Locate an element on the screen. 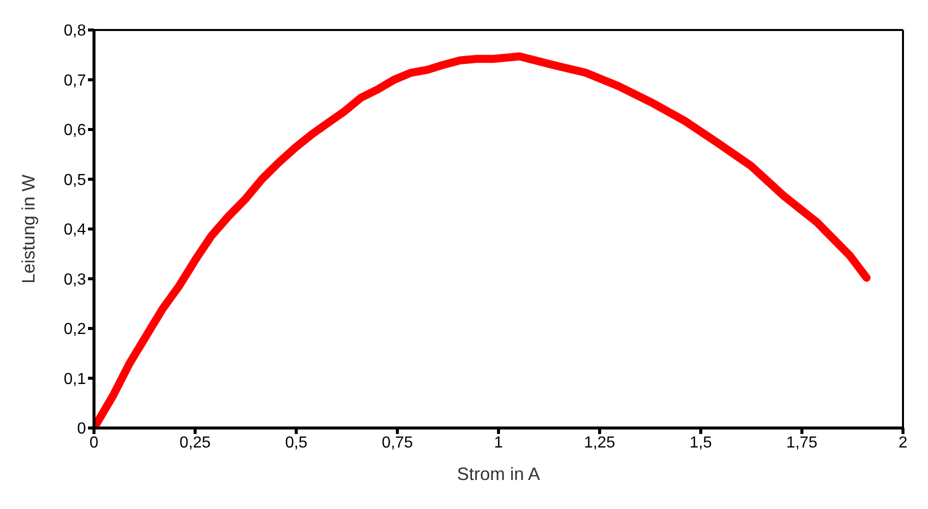 The image size is (928, 509). x-tick-label: 0,5 is located at coordinates (296, 443).